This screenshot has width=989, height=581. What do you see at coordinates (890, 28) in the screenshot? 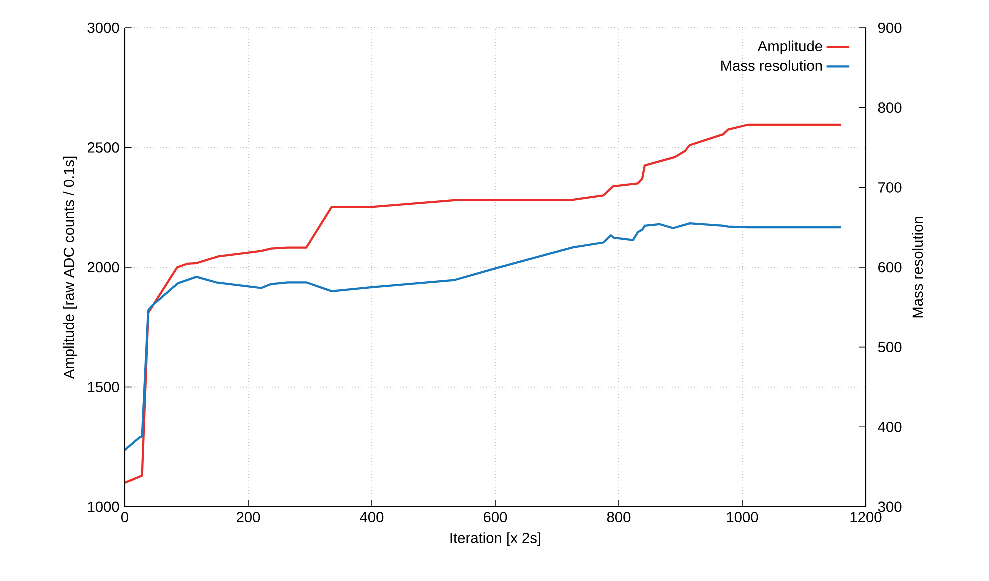
I see `y2-tick-label: 900` at bounding box center [890, 28].